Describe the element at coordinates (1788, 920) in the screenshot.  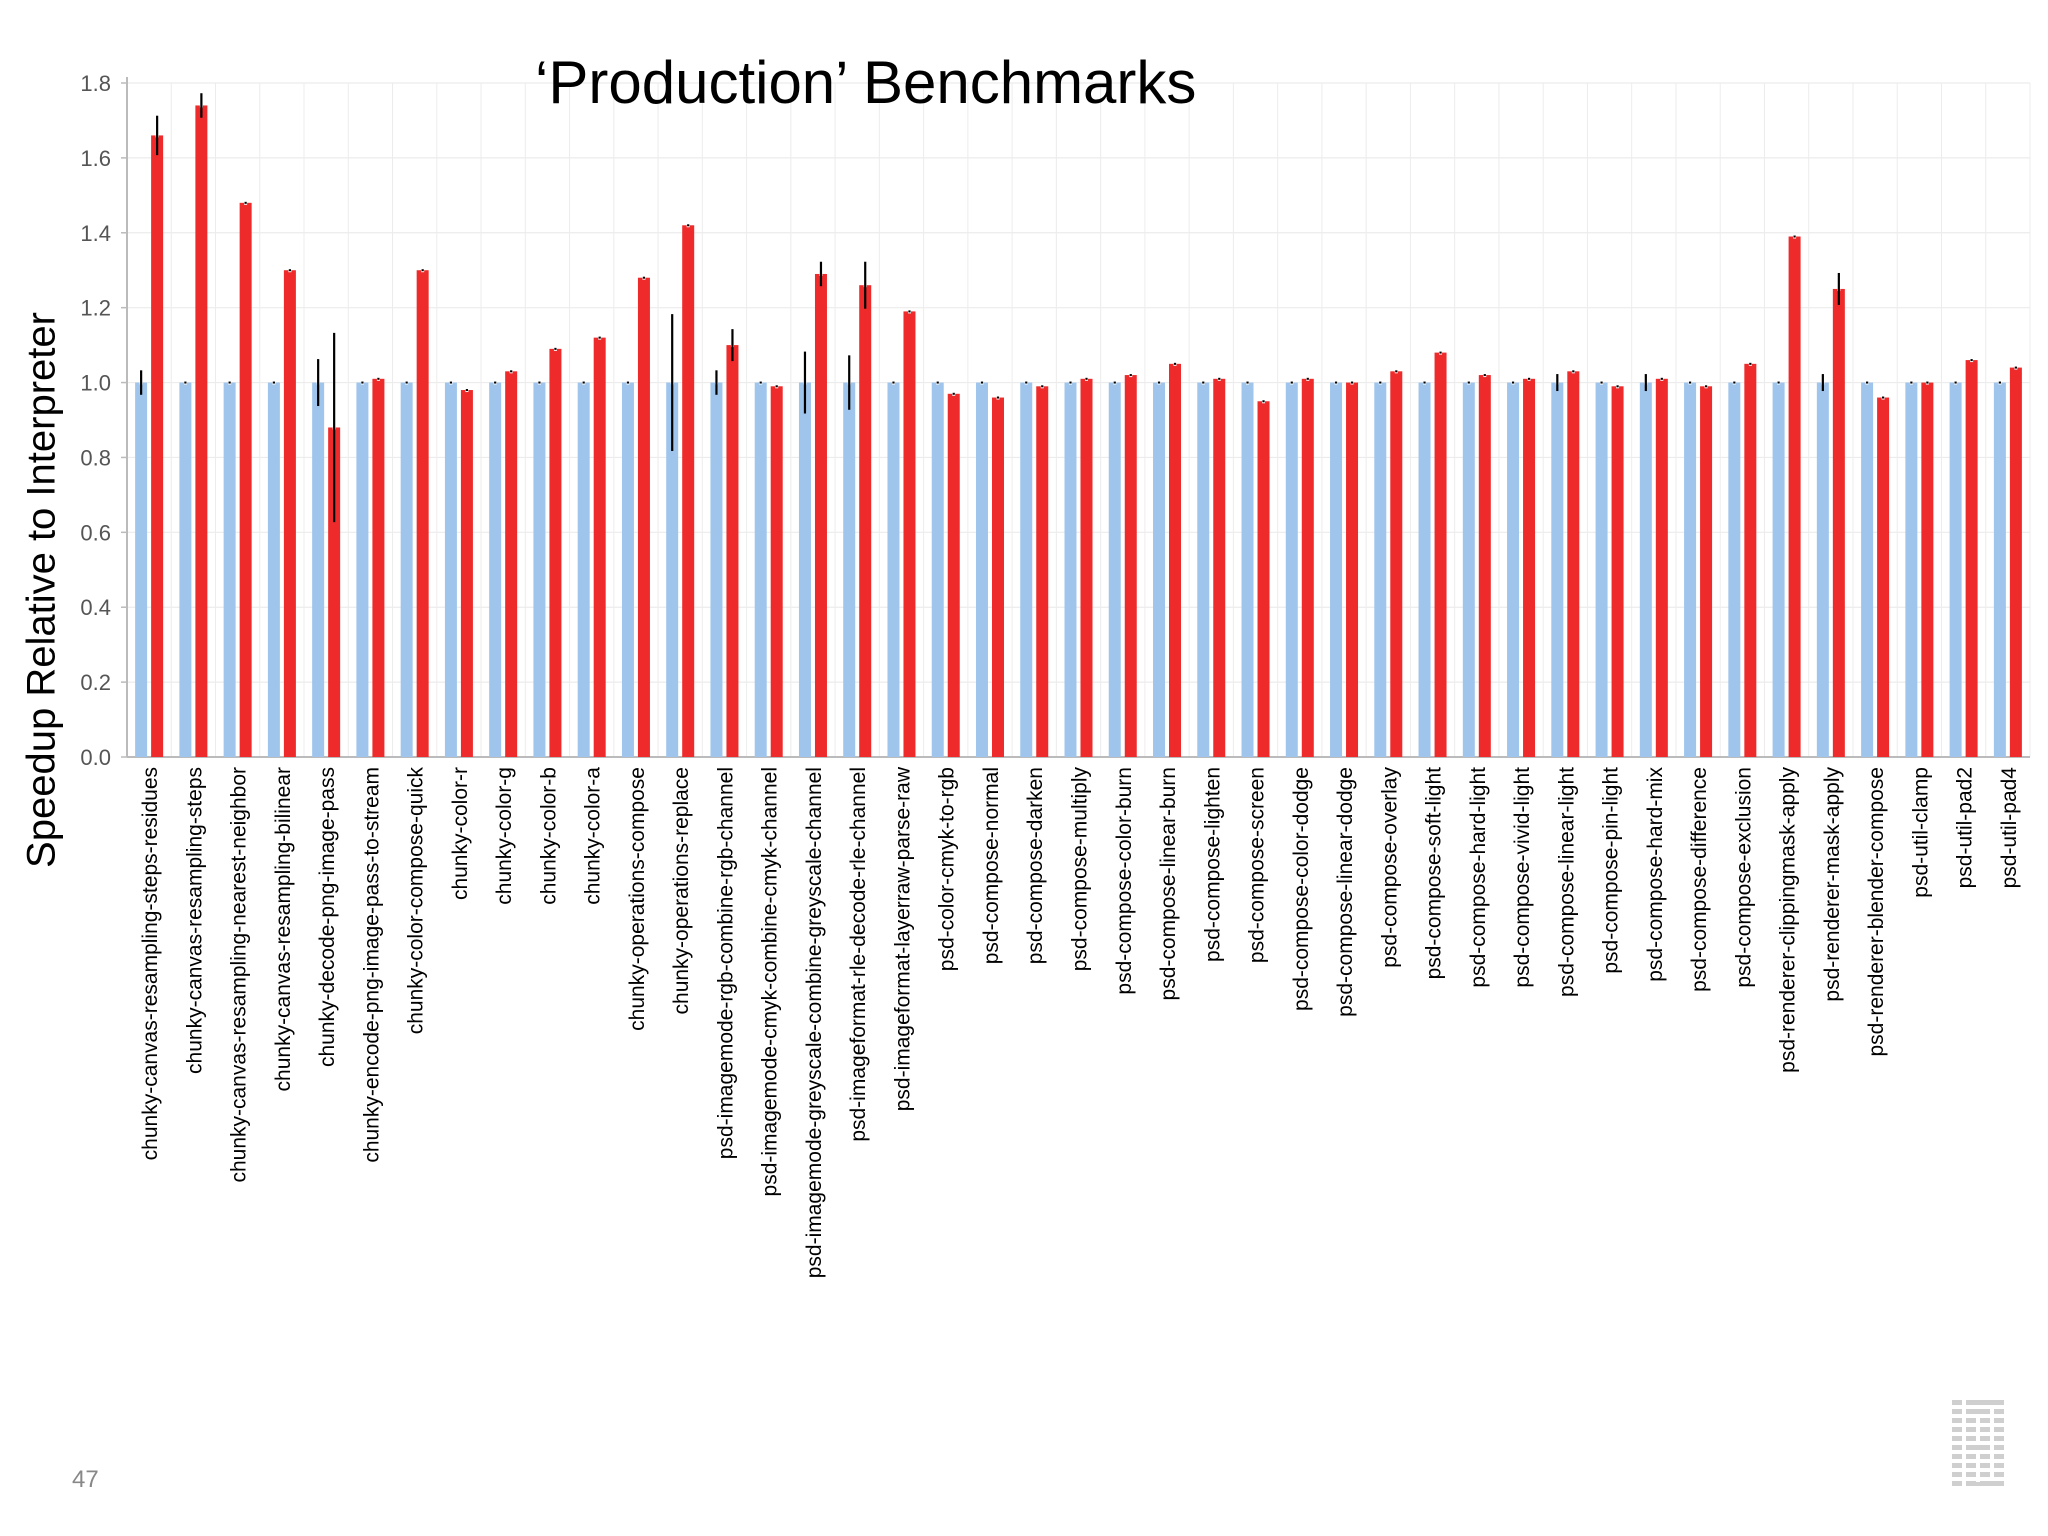
I see `x-tick-label: psd-renderer-clippingmask-apply` at that location.